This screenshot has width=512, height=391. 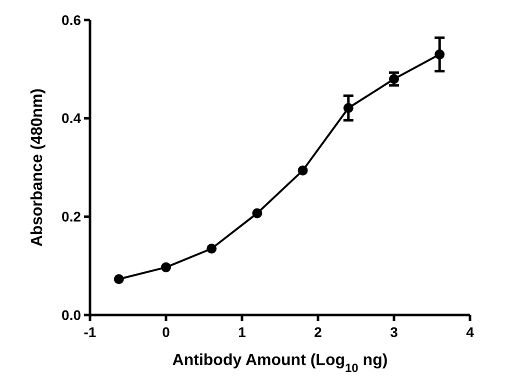 What do you see at coordinates (72, 216) in the screenshot?
I see `y-tick-label: 0.2` at bounding box center [72, 216].